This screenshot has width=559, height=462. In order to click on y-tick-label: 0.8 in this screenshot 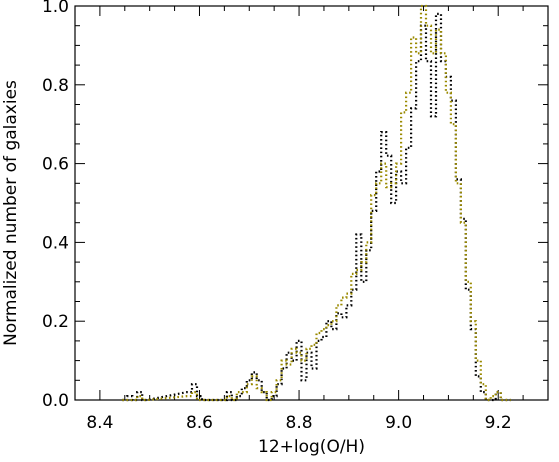, I will do `click(55, 86)`.